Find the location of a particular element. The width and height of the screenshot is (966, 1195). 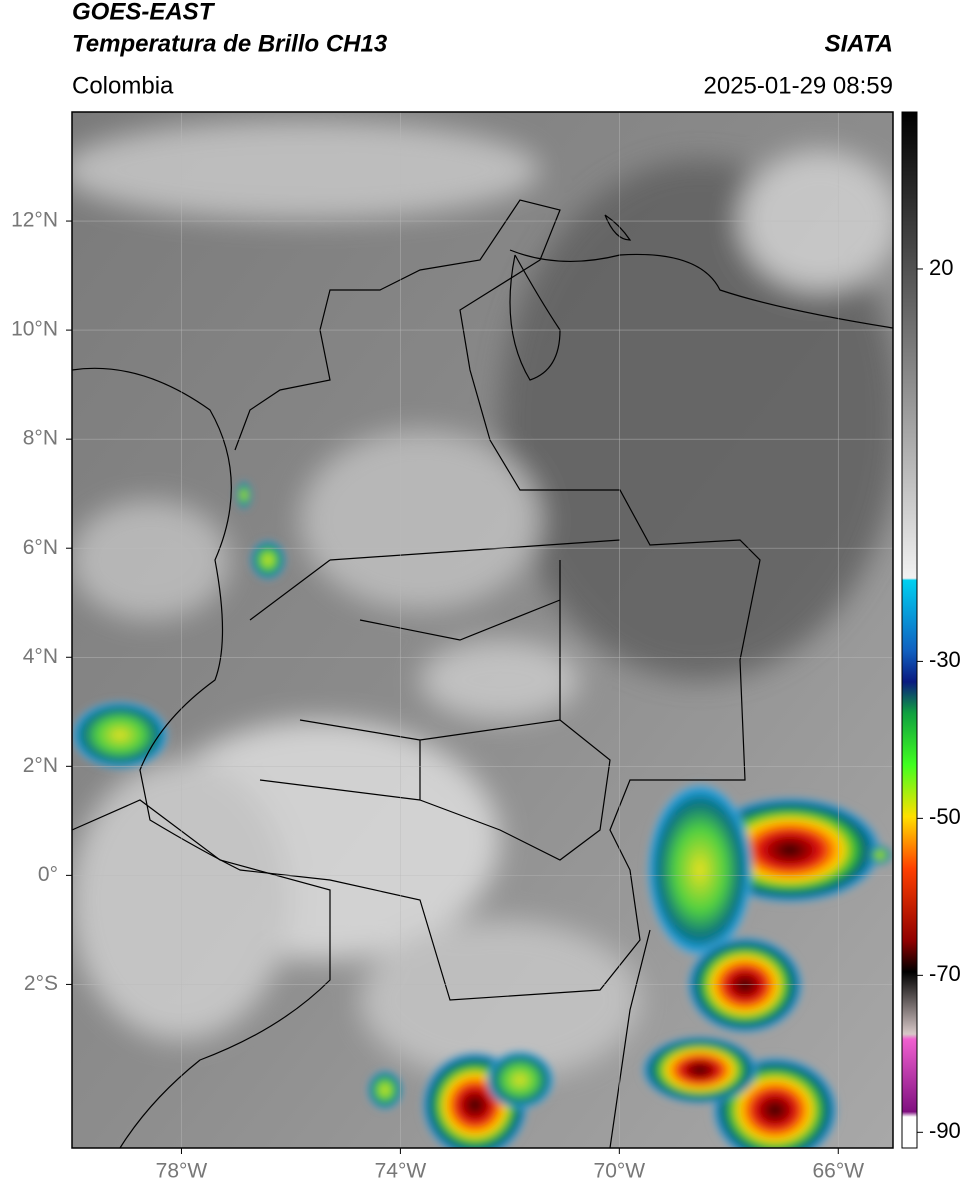

colorbar-label: 20 is located at coordinates (941, 267).